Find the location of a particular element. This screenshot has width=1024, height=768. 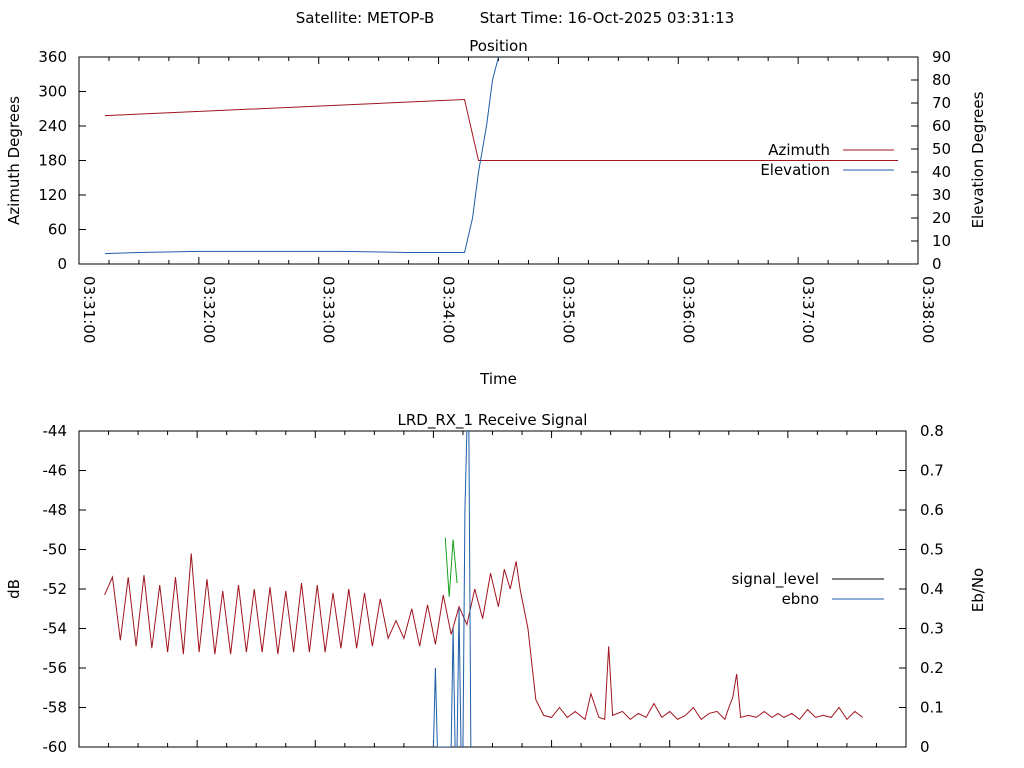

receive-signal-series-ebno-line is located at coordinates (452, 589).